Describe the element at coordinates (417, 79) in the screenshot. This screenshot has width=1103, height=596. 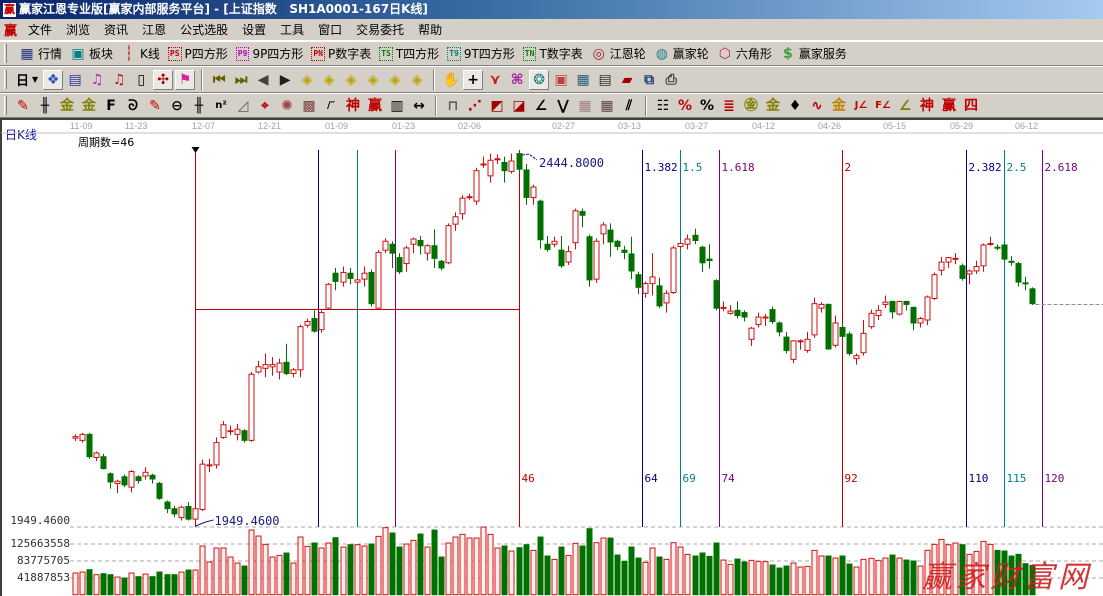
I see `diamond-cross-icon: ◈` at that location.